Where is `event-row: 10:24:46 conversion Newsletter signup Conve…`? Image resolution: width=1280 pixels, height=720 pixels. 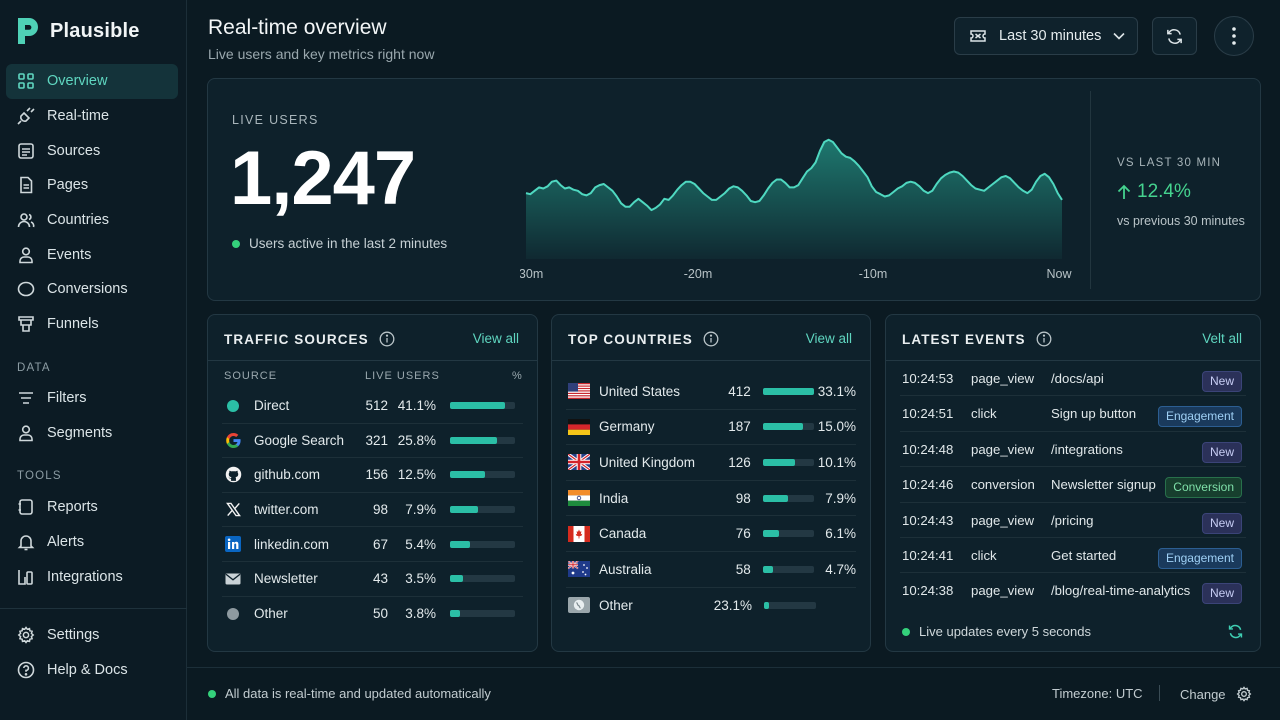
event-row: 10:24:46 conversion Newsletter signup Conve… is located at coordinates (1073, 485).